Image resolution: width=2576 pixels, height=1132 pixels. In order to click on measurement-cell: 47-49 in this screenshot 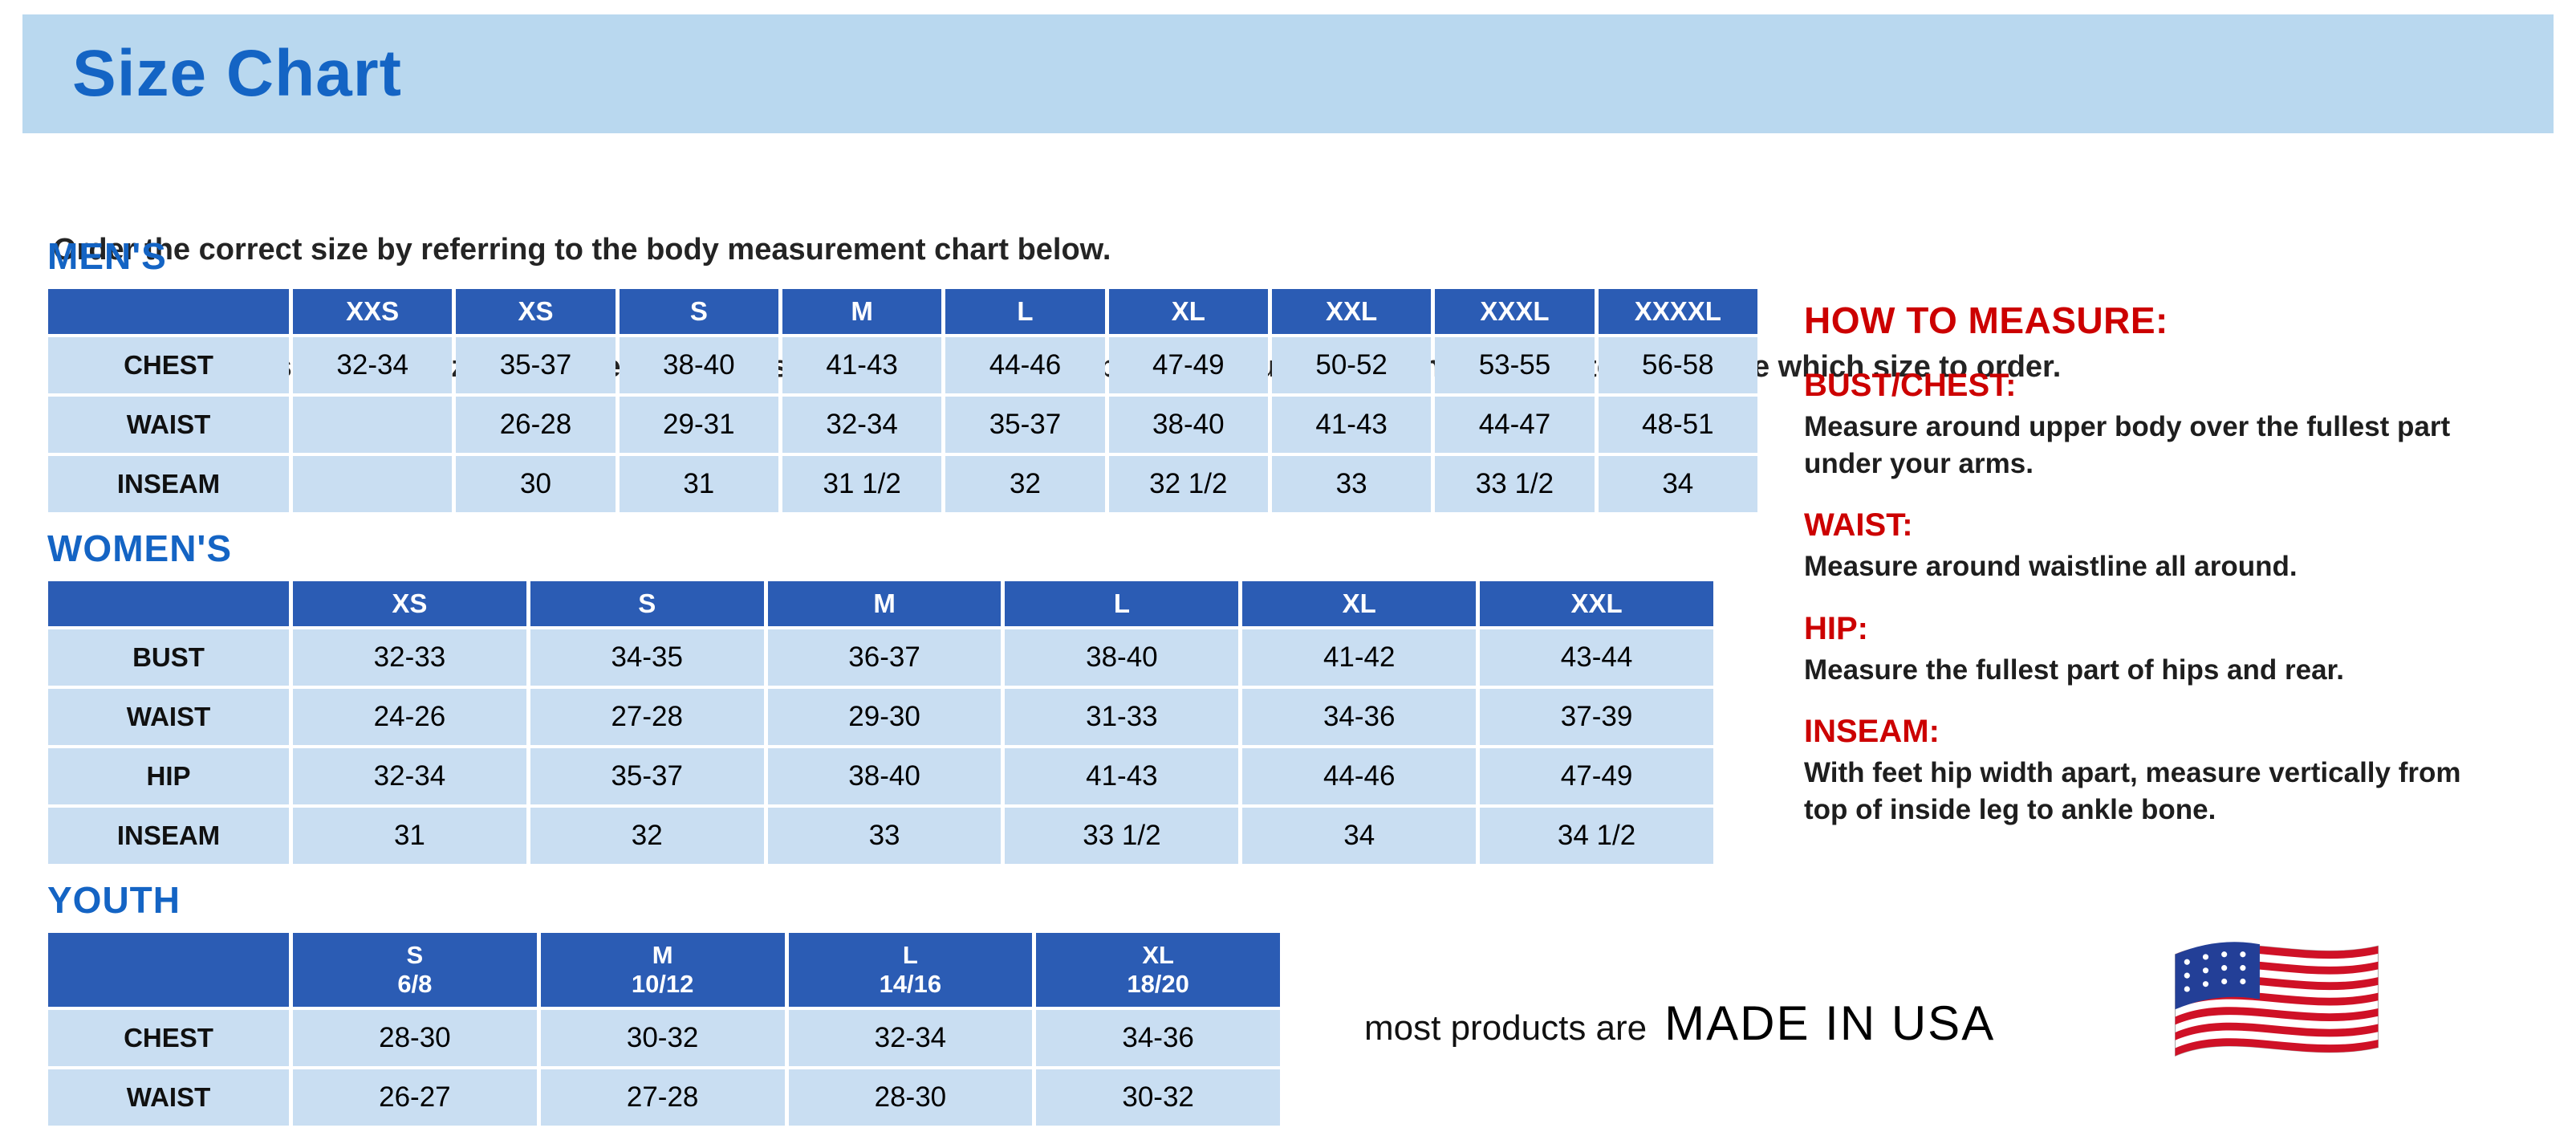, I will do `click(1188, 365)`.